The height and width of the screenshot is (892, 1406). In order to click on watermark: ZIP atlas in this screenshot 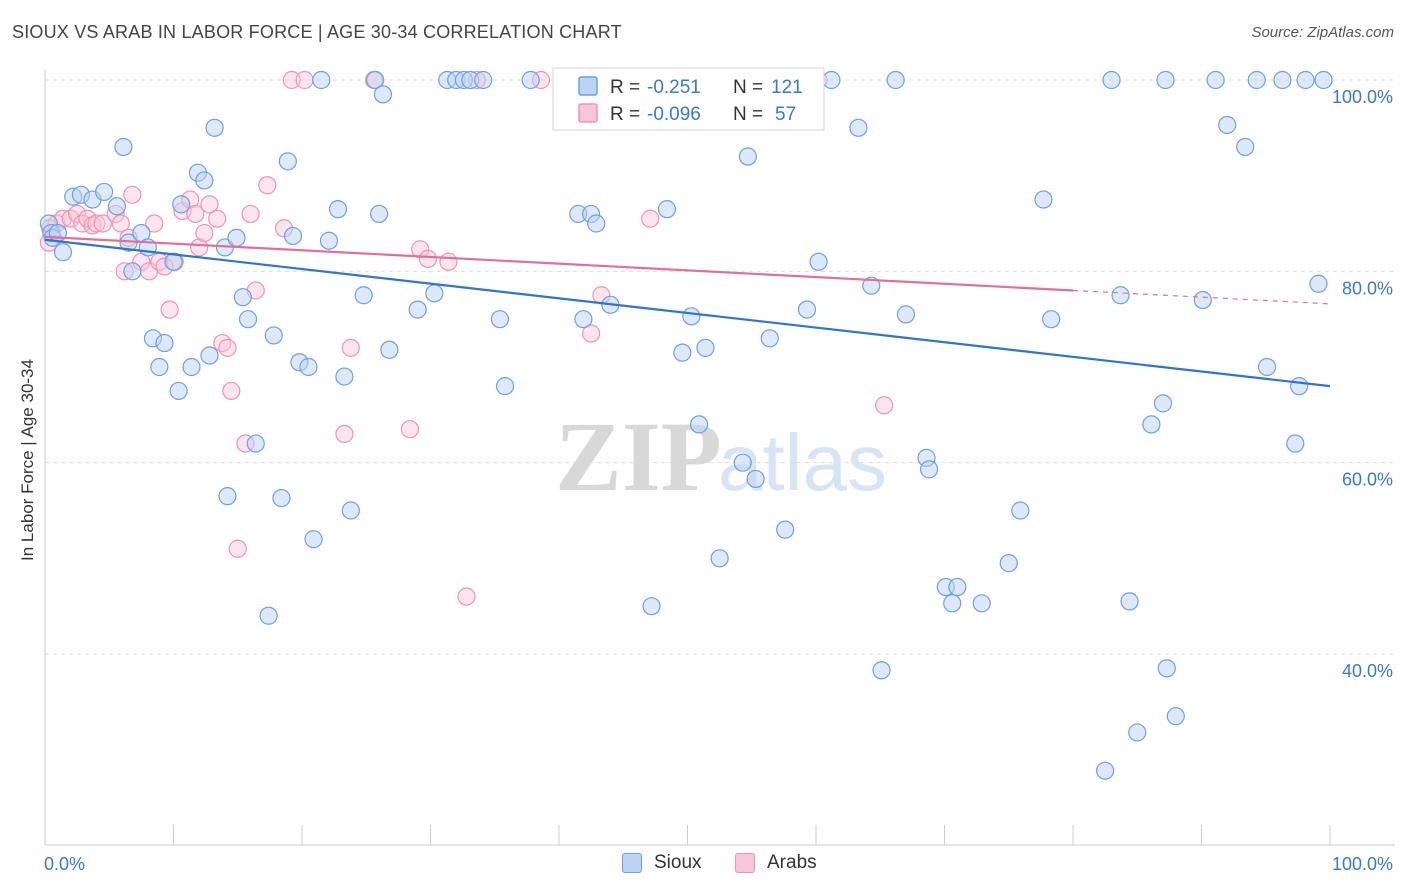, I will do `click(721, 456)`.